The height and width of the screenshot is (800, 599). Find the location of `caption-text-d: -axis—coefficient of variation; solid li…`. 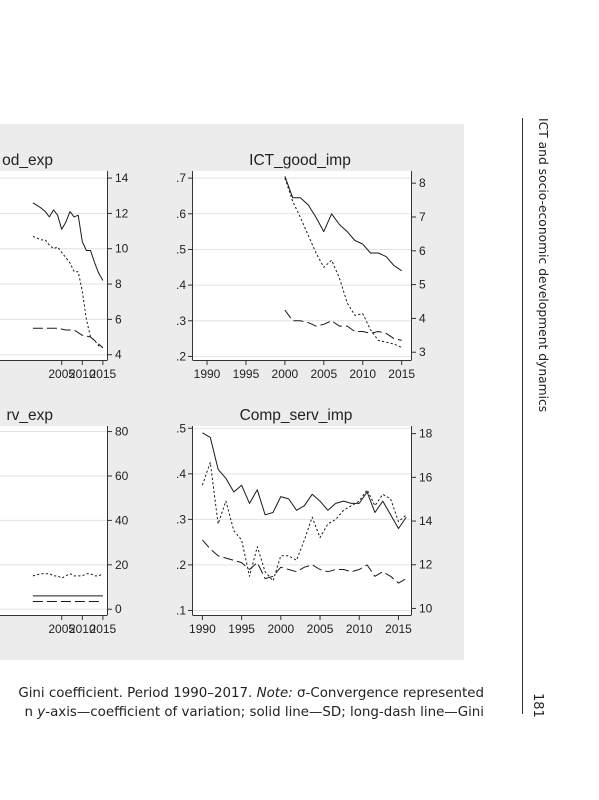

caption-text-d: -axis—coefficient of variation; solid li… is located at coordinates (264, 712).